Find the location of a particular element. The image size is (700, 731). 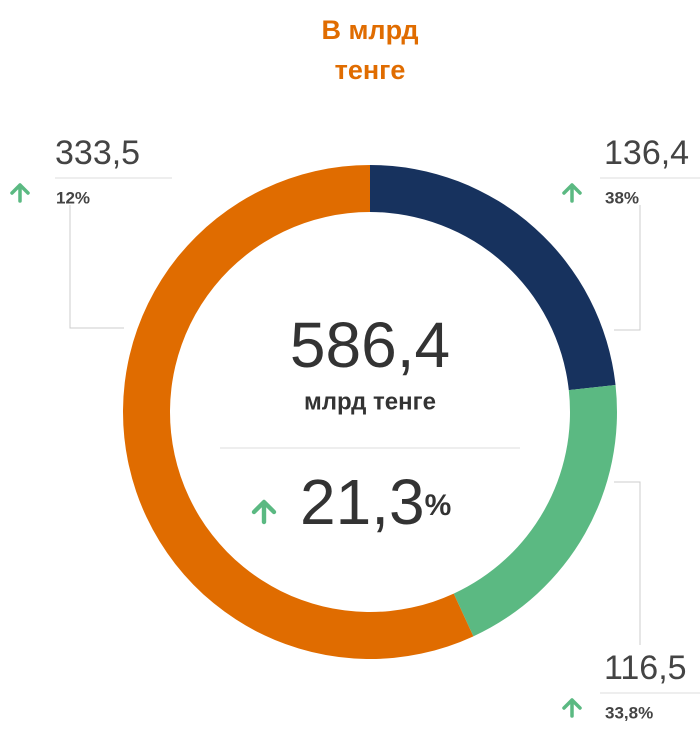

chart-title: тенге is located at coordinates (370, 70).